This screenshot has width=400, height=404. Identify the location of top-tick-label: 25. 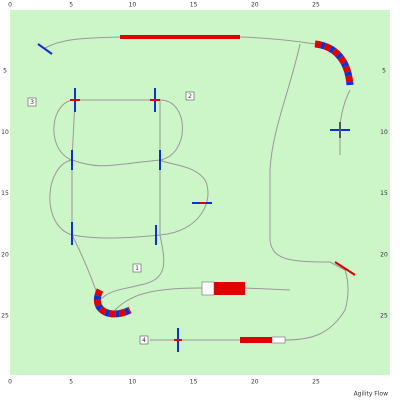
(316, 5).